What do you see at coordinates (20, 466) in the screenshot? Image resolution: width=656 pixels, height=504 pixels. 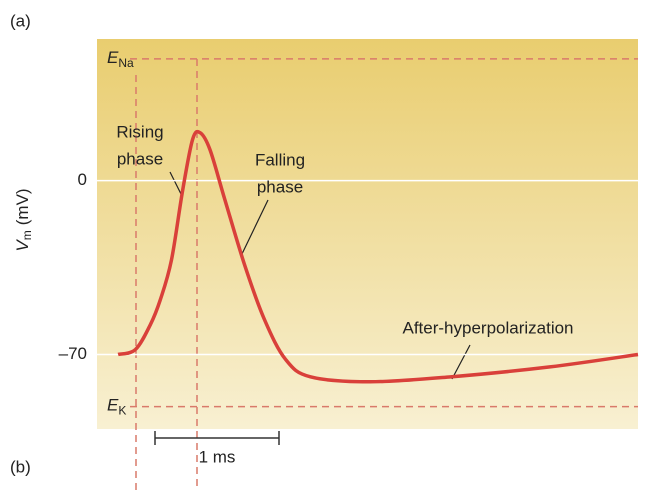 I see `panel-label: (b)` at bounding box center [20, 466].